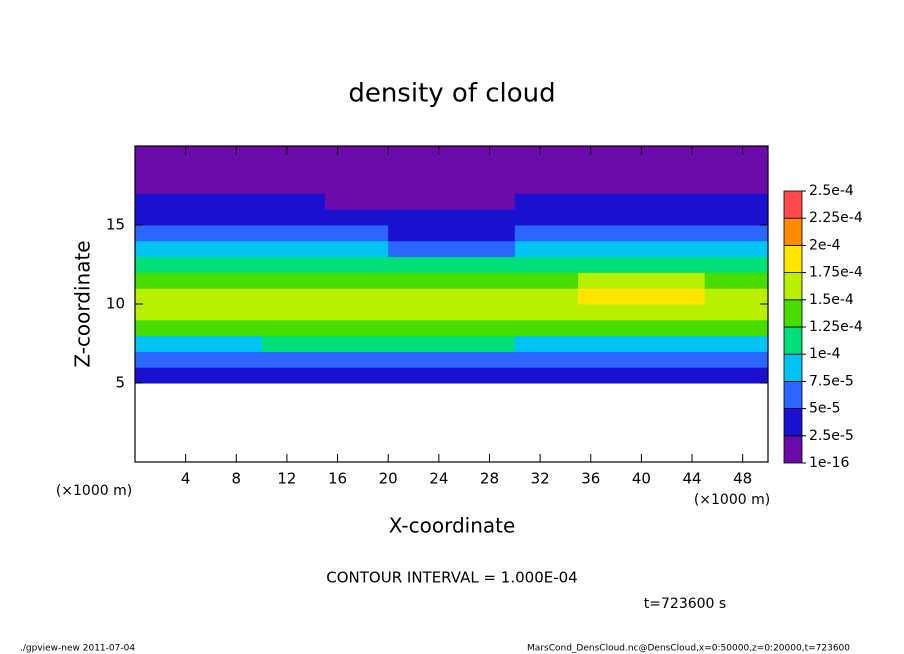  I want to click on colorbar-label: 5e-5, so click(824, 409).